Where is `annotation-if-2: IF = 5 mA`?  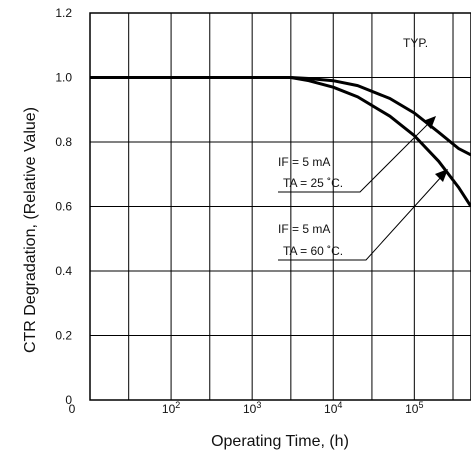 annotation-if-2: IF = 5 mA is located at coordinates (304, 229).